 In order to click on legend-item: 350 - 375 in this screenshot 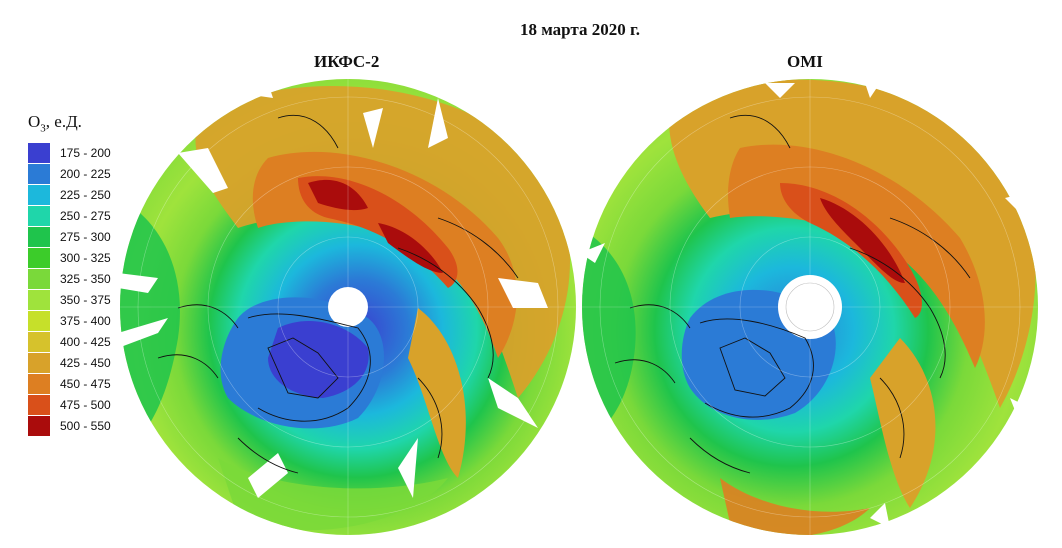, I will do `click(69, 299)`.